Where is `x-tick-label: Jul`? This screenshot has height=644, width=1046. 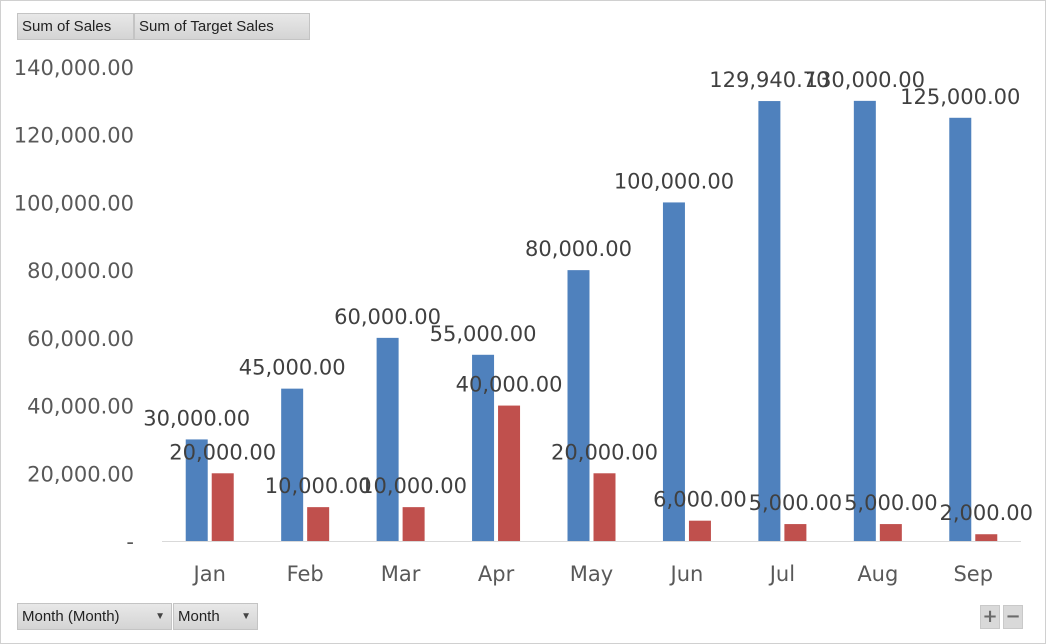 x-tick-label: Jul is located at coordinates (781, 574).